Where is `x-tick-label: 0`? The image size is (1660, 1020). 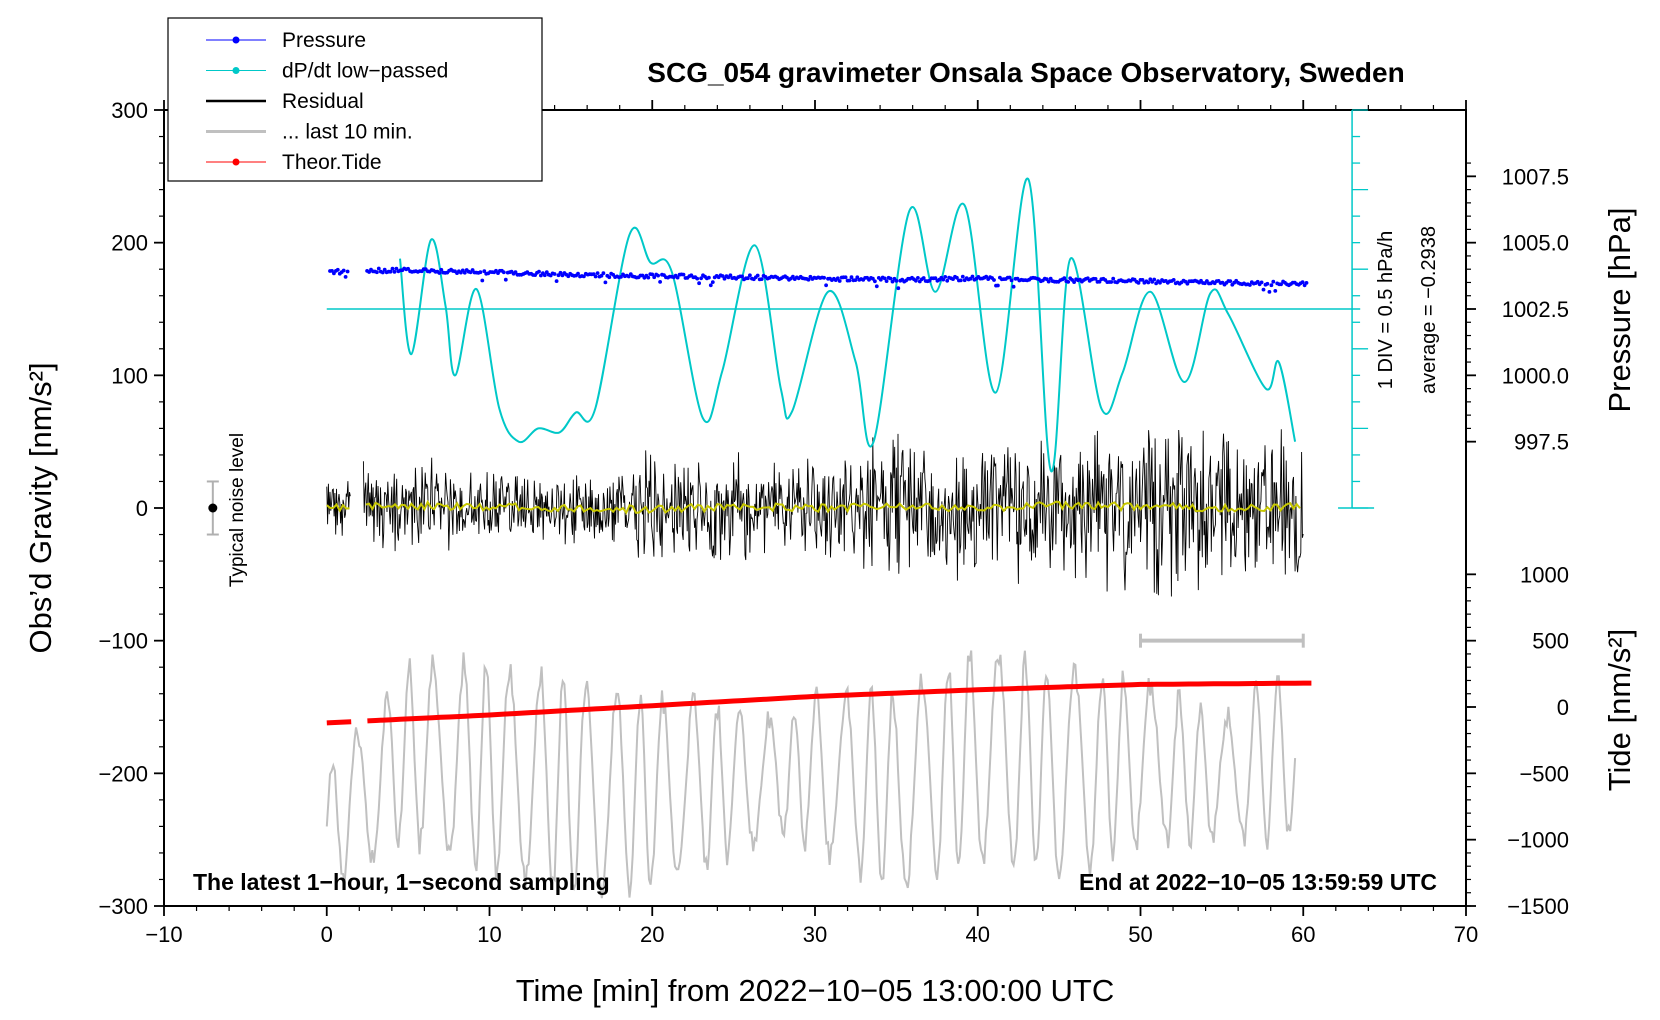
x-tick-label: 0 is located at coordinates (327, 934).